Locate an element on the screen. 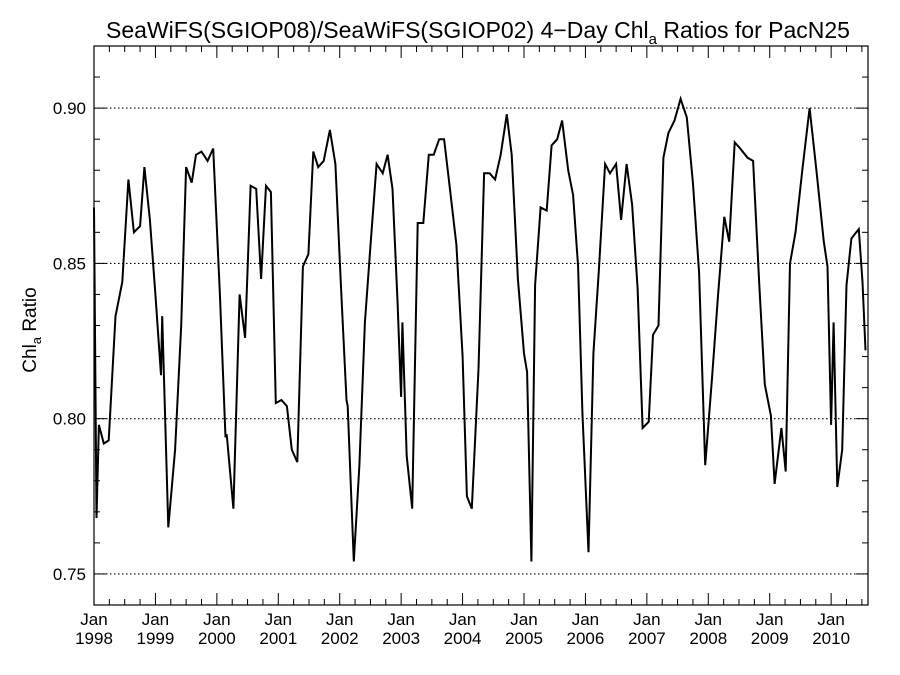 Image resolution: width=900 pixels, height=675 pixels. chart-title-subscript: a is located at coordinates (653, 39).